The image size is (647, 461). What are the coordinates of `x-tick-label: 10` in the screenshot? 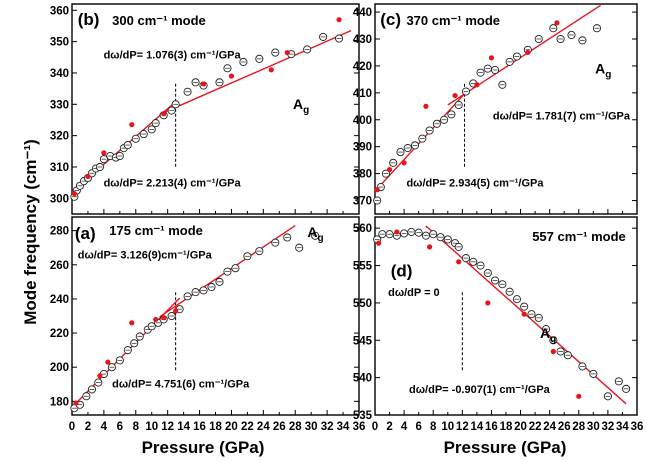 It's located at (151, 427).